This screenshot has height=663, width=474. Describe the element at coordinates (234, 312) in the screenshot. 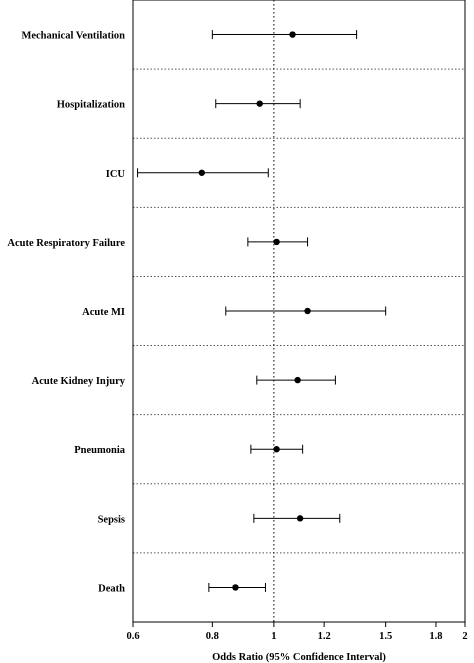

I see `forest-row: Acute MI` at that location.